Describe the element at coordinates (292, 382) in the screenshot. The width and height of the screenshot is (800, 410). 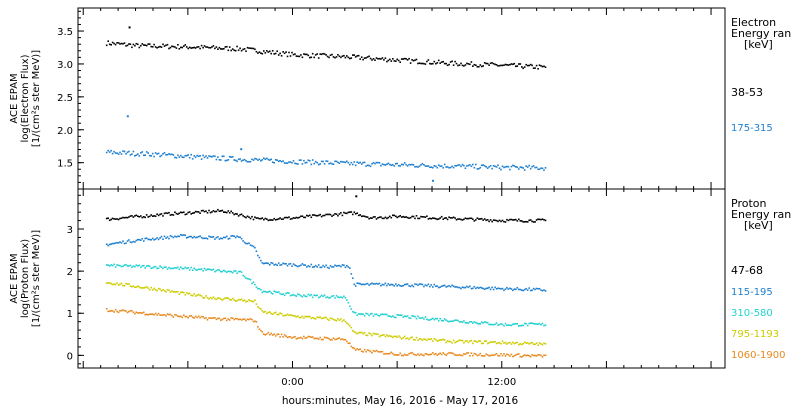
I see `x-tick-label: 0:00` at that location.